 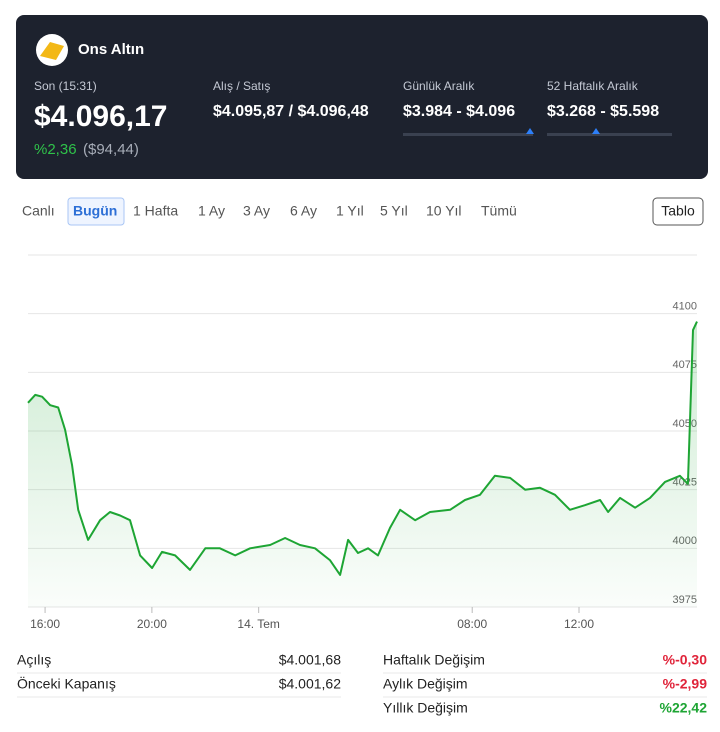 I want to click on stat-label: Önceki Kapanış, so click(x=66, y=683).